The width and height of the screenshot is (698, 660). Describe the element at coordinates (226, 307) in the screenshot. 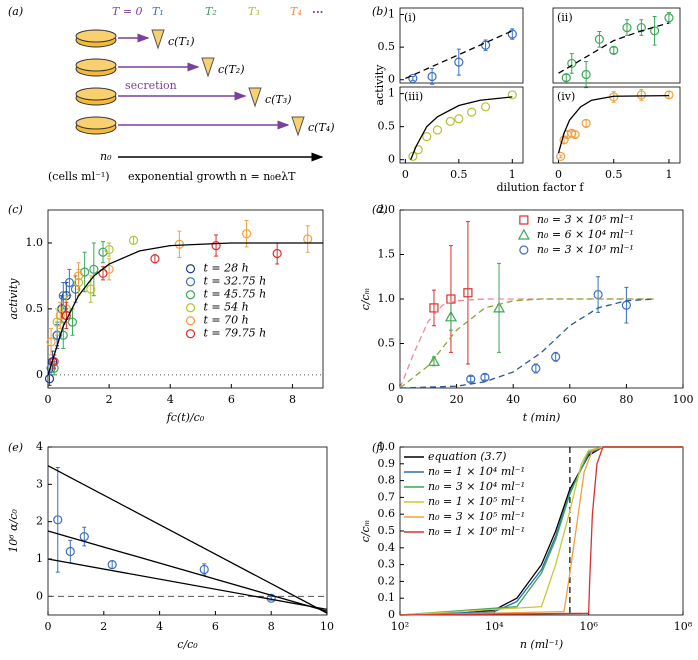

I see `legend-label: t = 54 h` at that location.